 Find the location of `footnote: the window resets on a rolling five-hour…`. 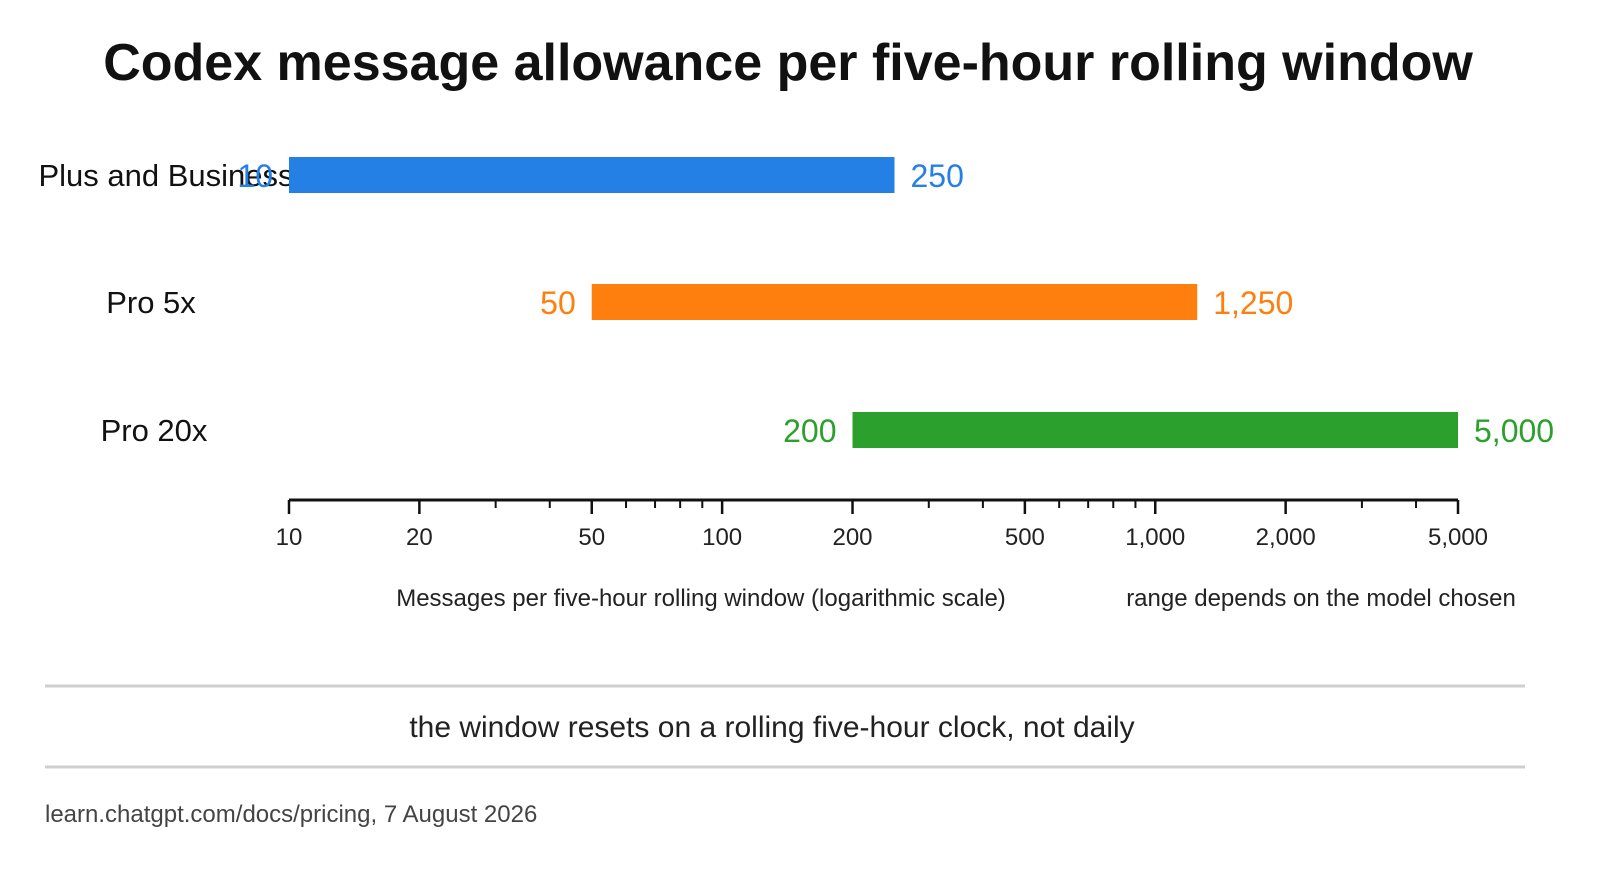

footnote: the window resets on a rolling five-hour… is located at coordinates (771, 727).